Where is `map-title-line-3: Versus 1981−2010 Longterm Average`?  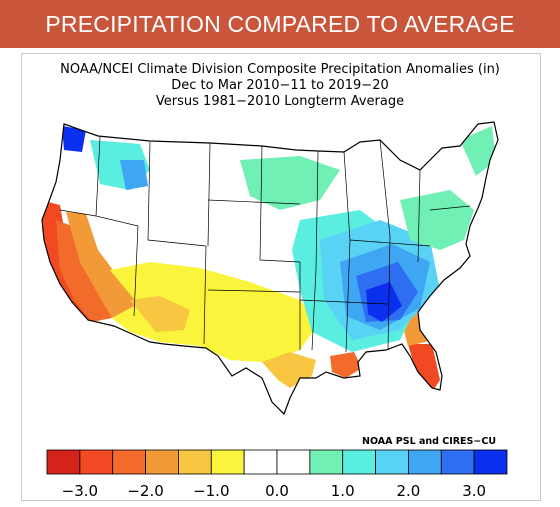 map-title-line-3: Versus 1981−2010 Longterm Average is located at coordinates (280, 101).